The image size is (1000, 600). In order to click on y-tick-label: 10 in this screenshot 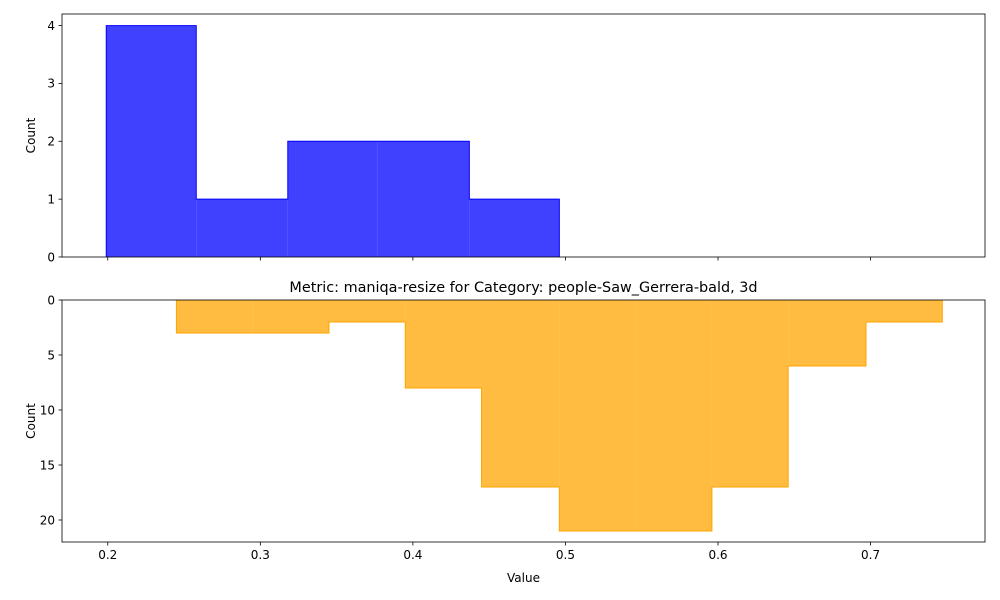, I will do `click(47, 410)`.